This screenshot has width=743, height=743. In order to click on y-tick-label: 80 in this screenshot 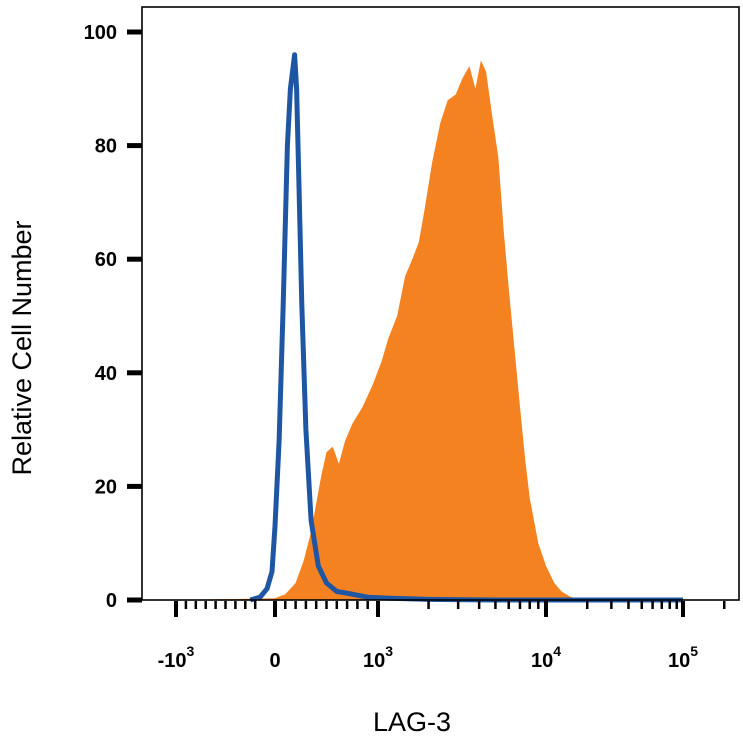, I will do `click(106, 147)`.